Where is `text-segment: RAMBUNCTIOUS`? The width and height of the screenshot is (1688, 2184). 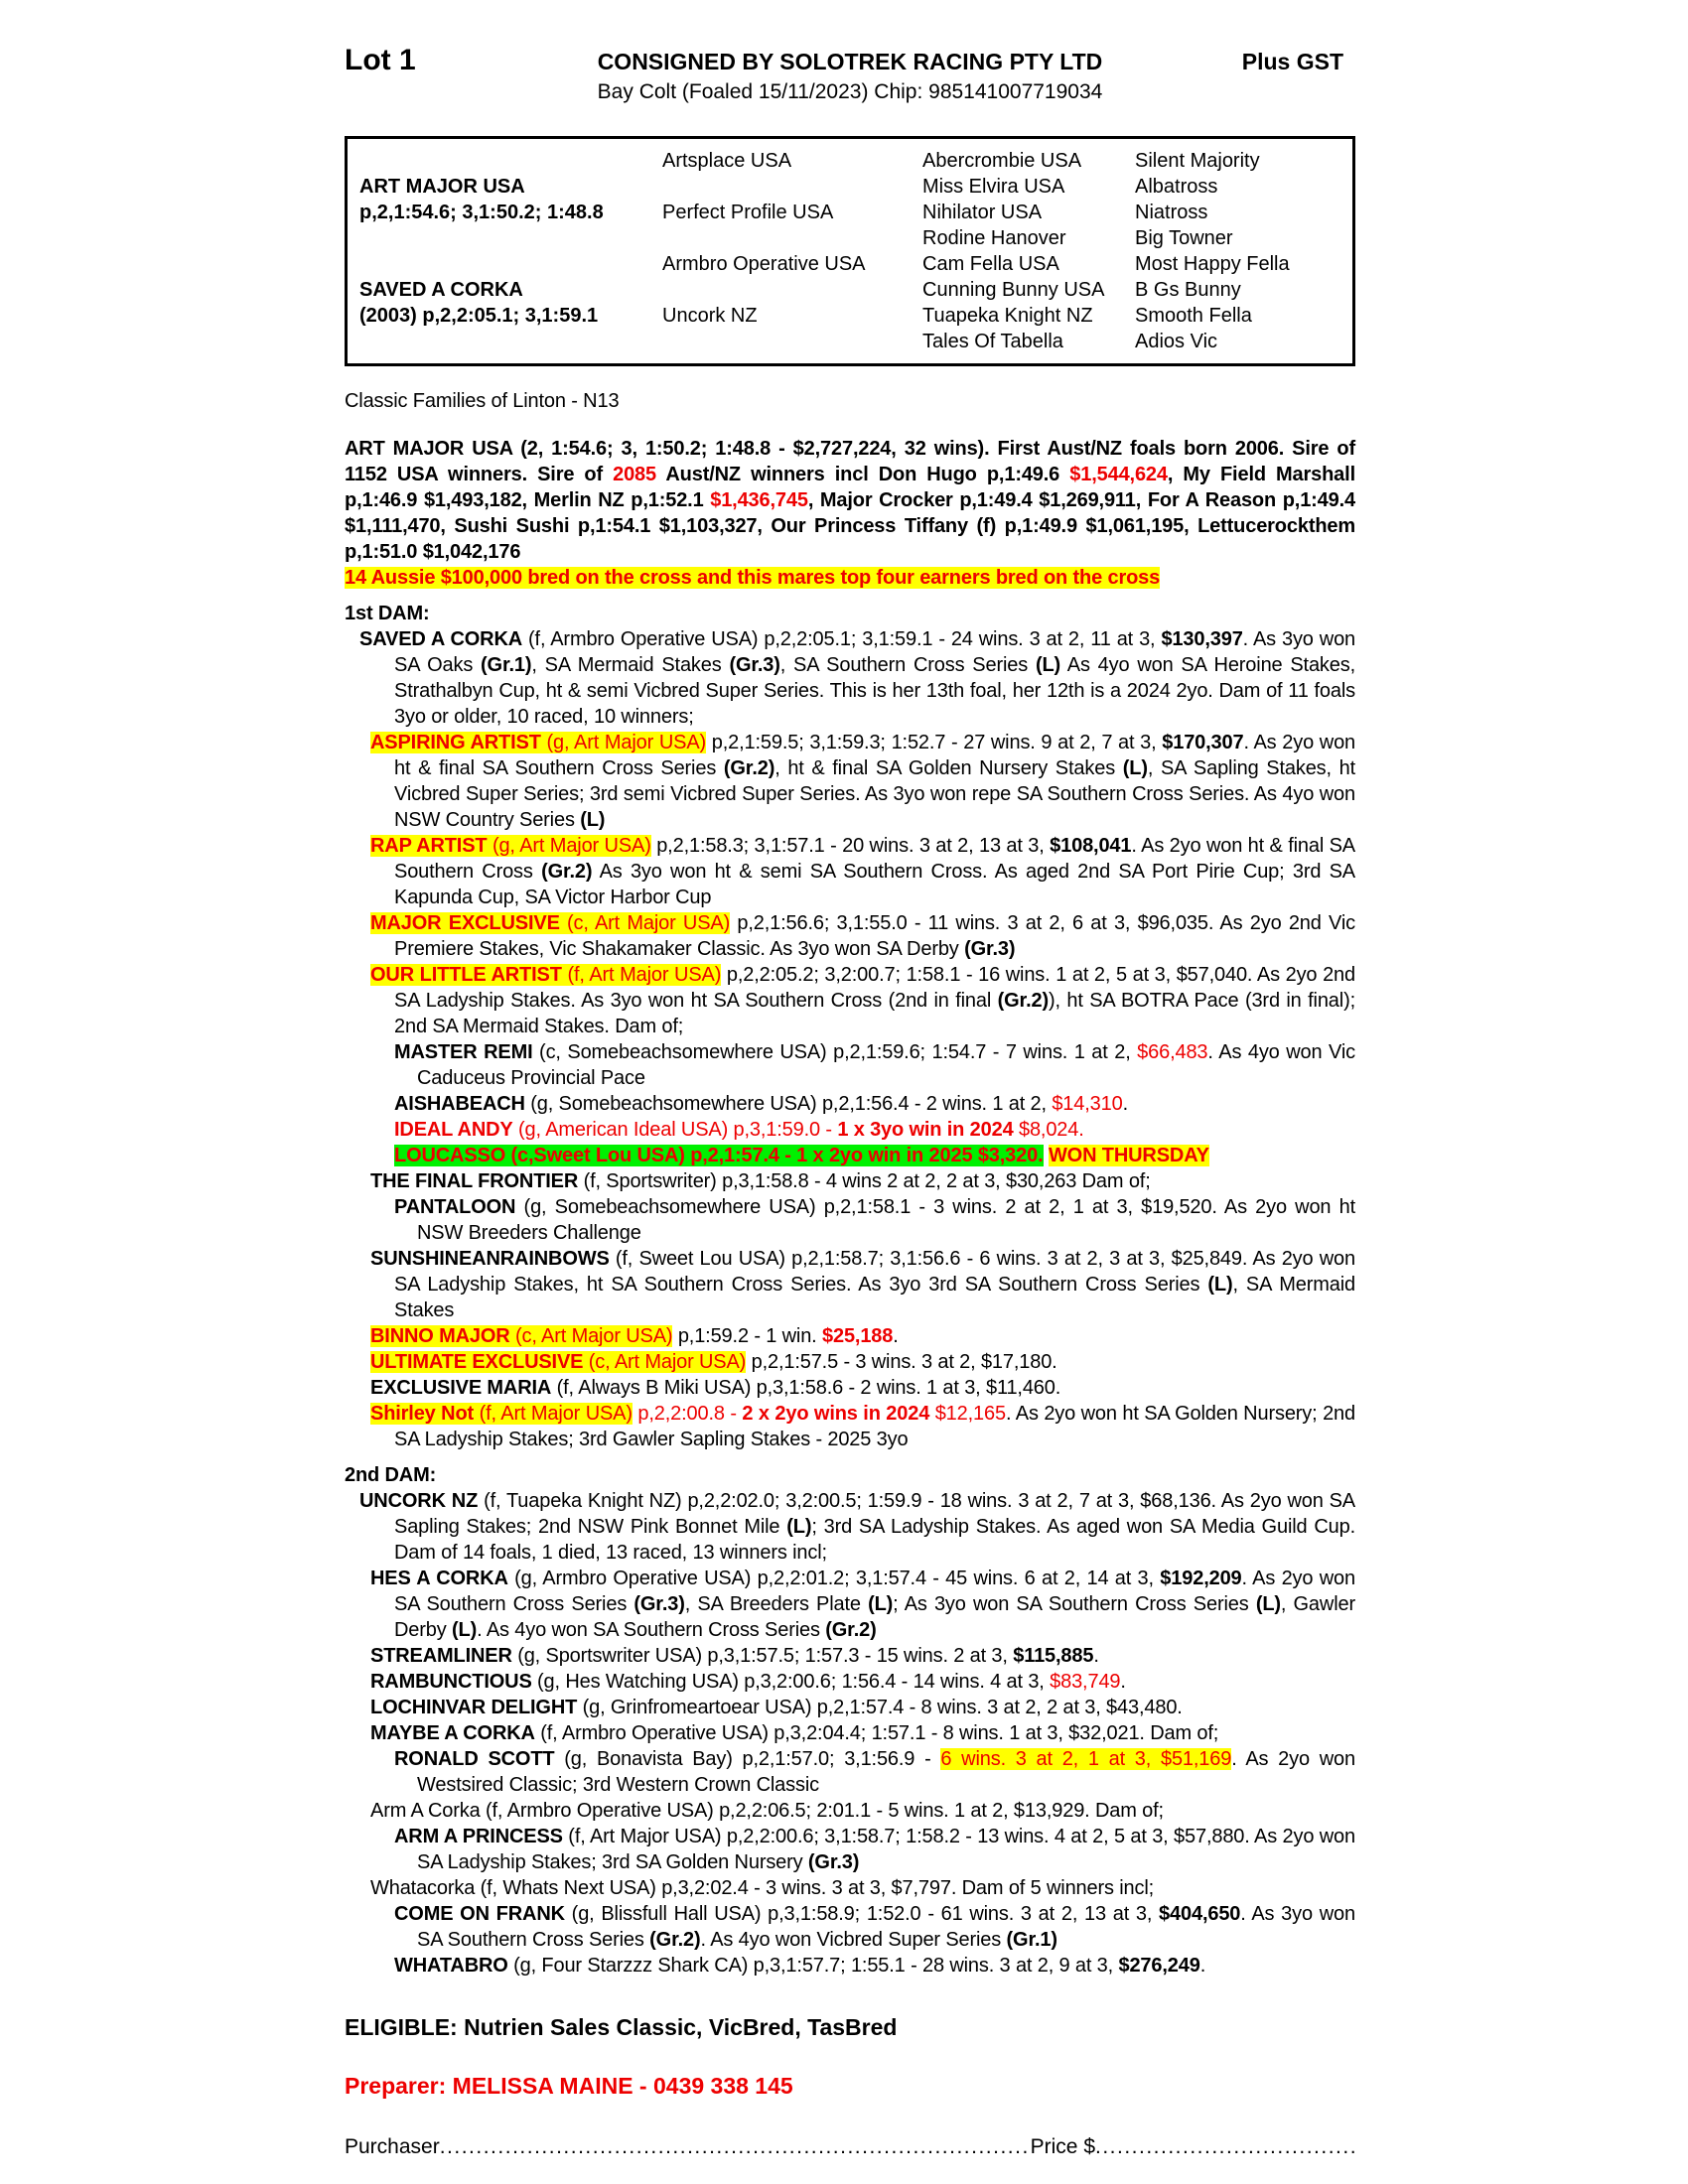
text-segment: RAMBUNCTIOUS is located at coordinates (451, 1682).